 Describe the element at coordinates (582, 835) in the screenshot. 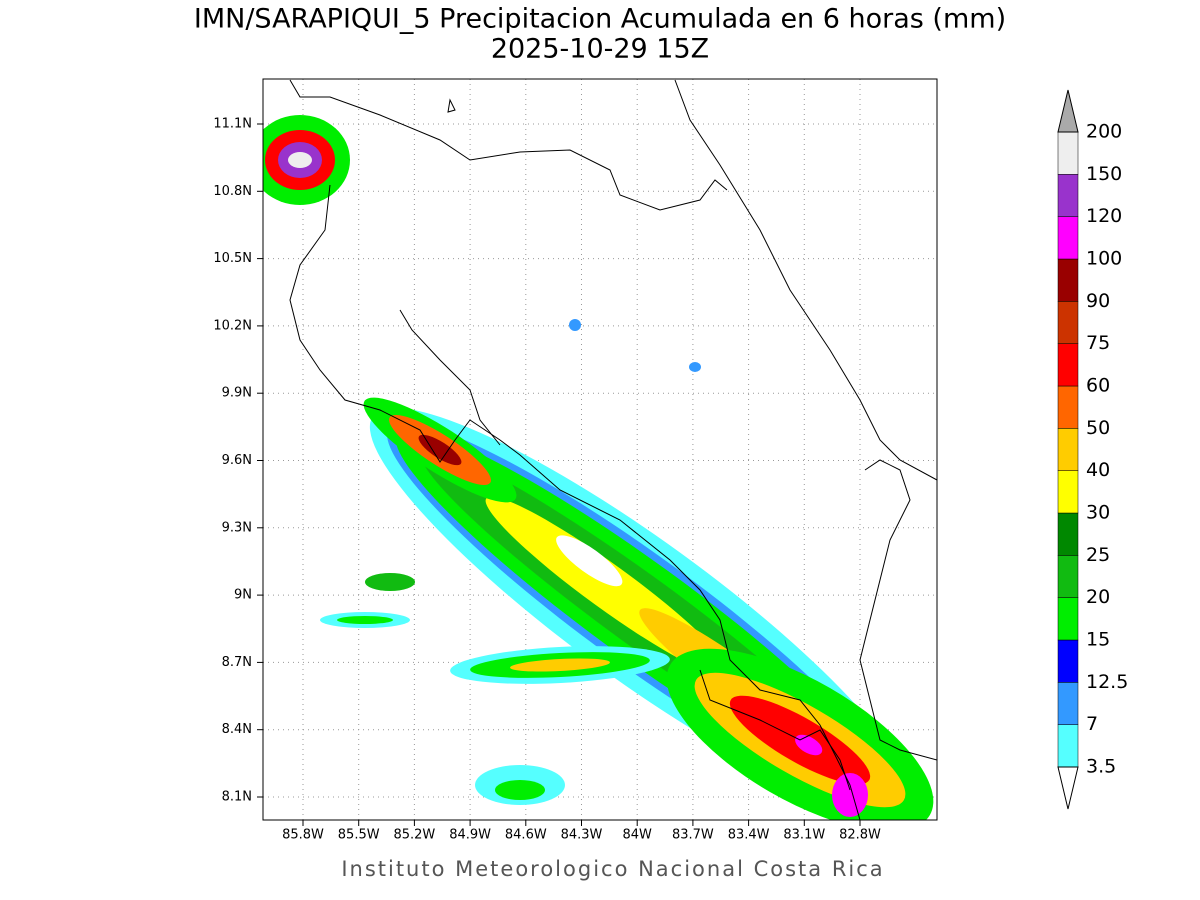

I see `lon-label: 84.3W` at that location.